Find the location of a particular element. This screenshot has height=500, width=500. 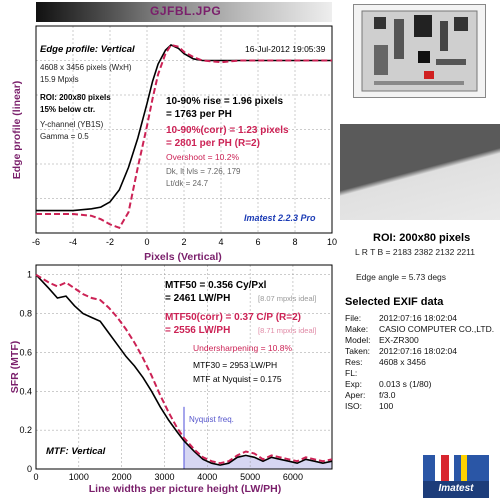

edge-x-tick-label: 0 is located at coordinates (146, 242).